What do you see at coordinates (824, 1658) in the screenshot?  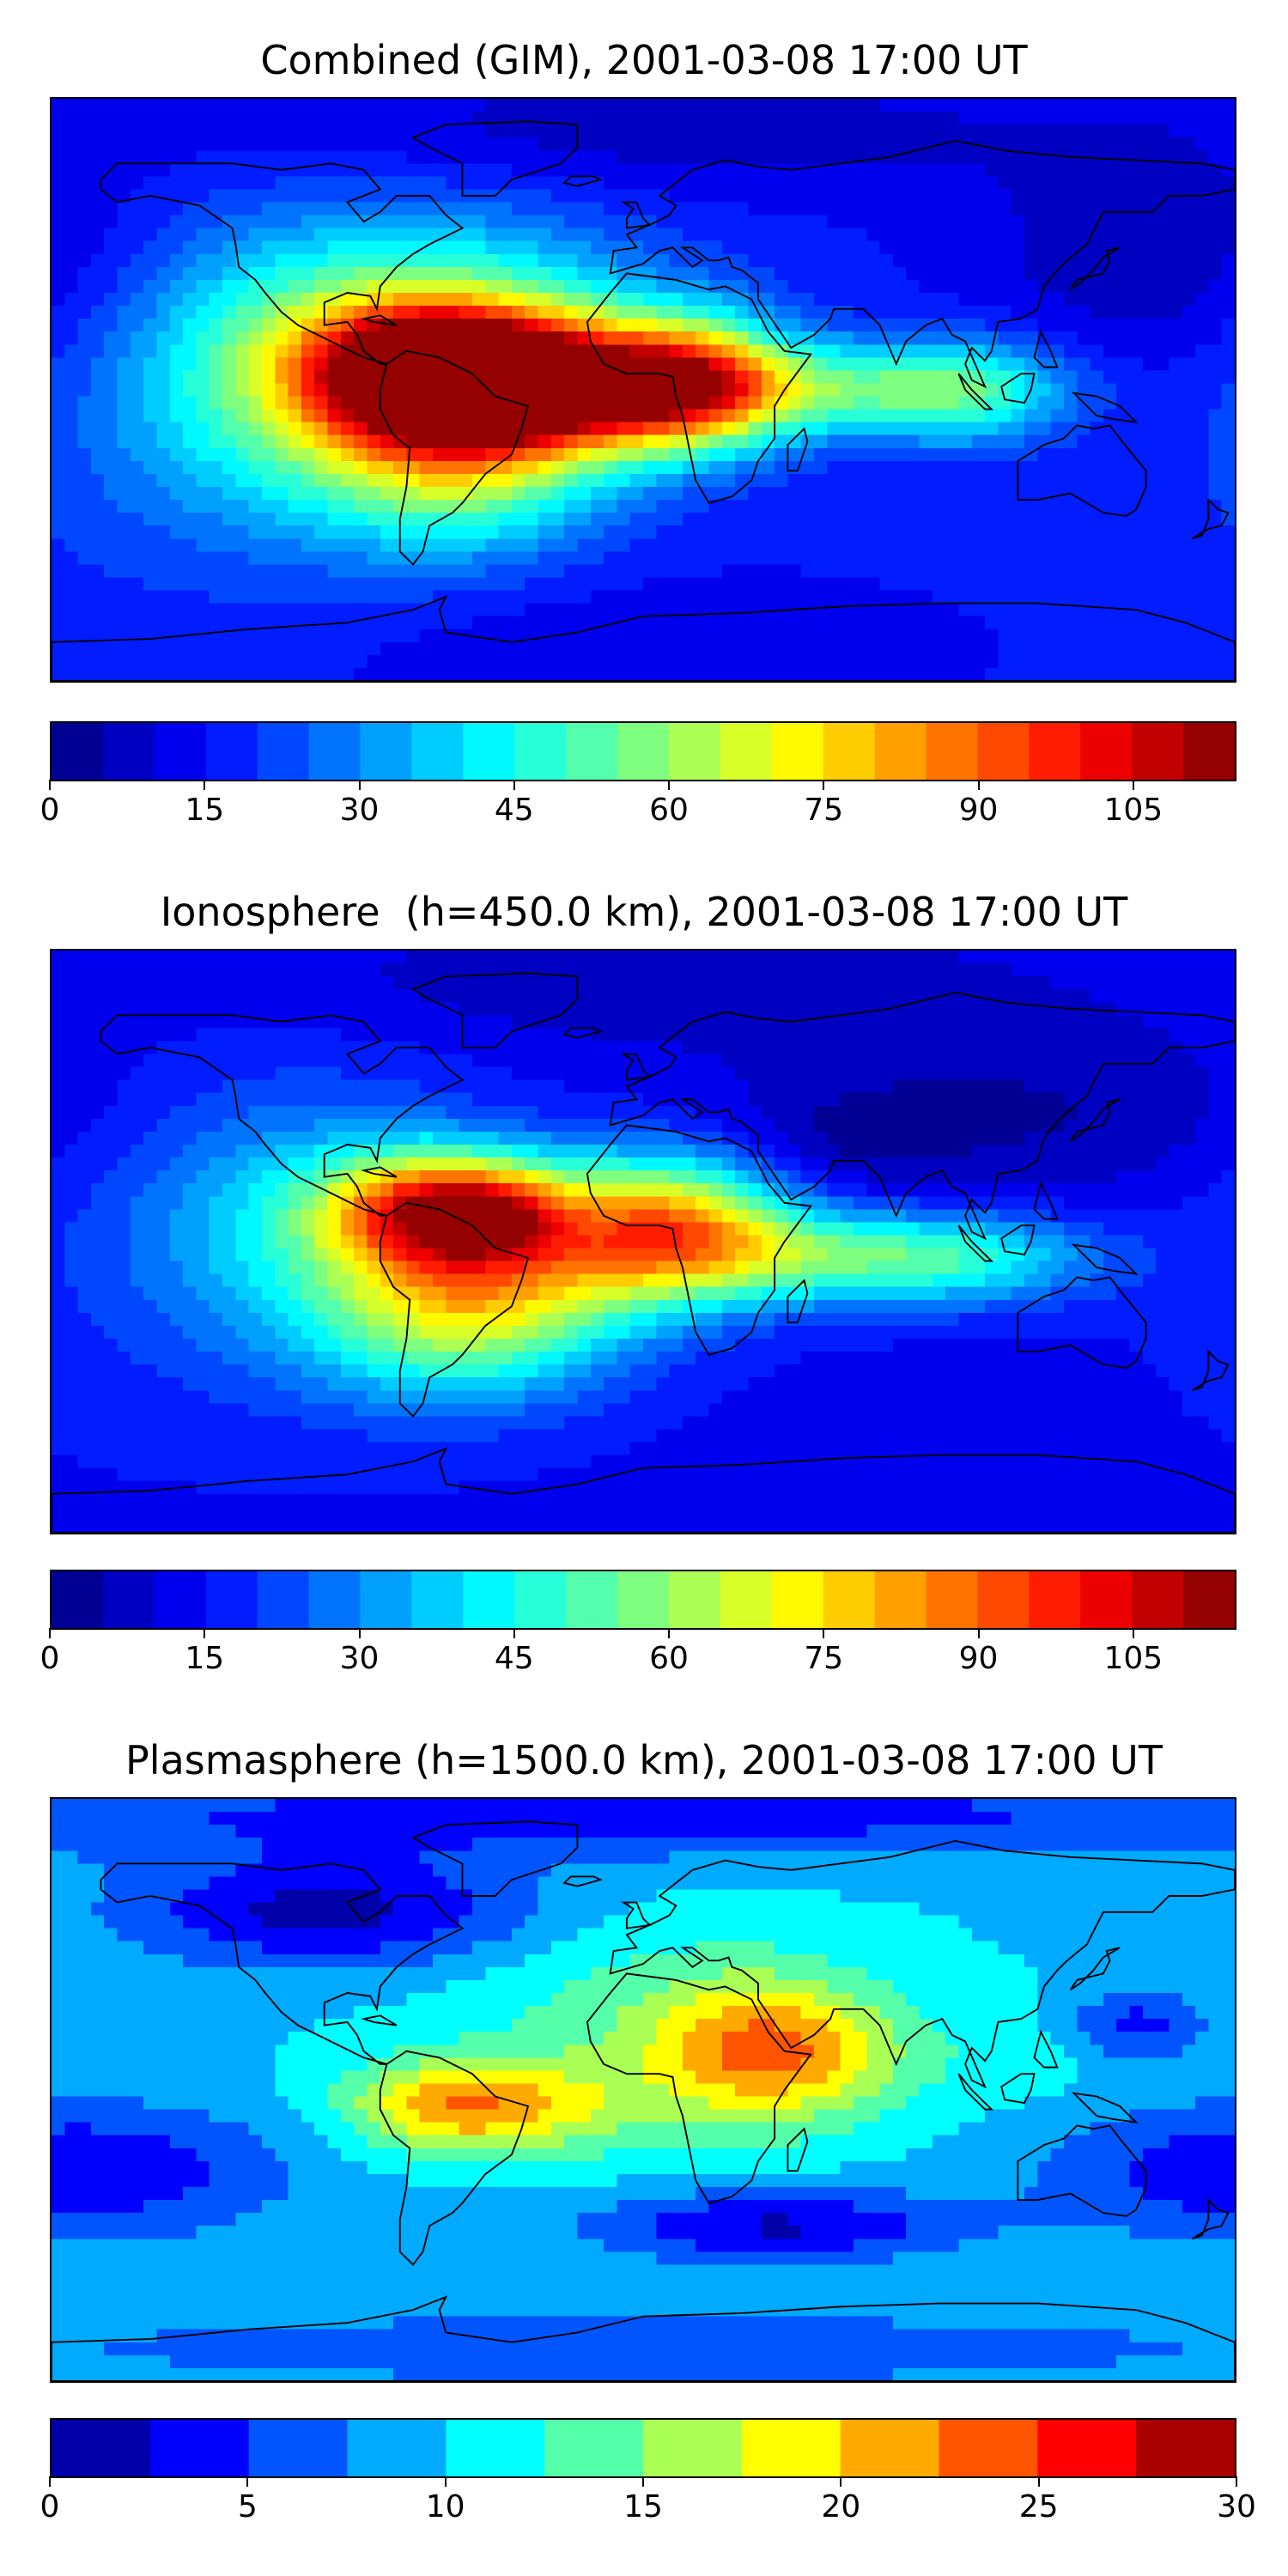 I see `tick-label: 75` at bounding box center [824, 1658].